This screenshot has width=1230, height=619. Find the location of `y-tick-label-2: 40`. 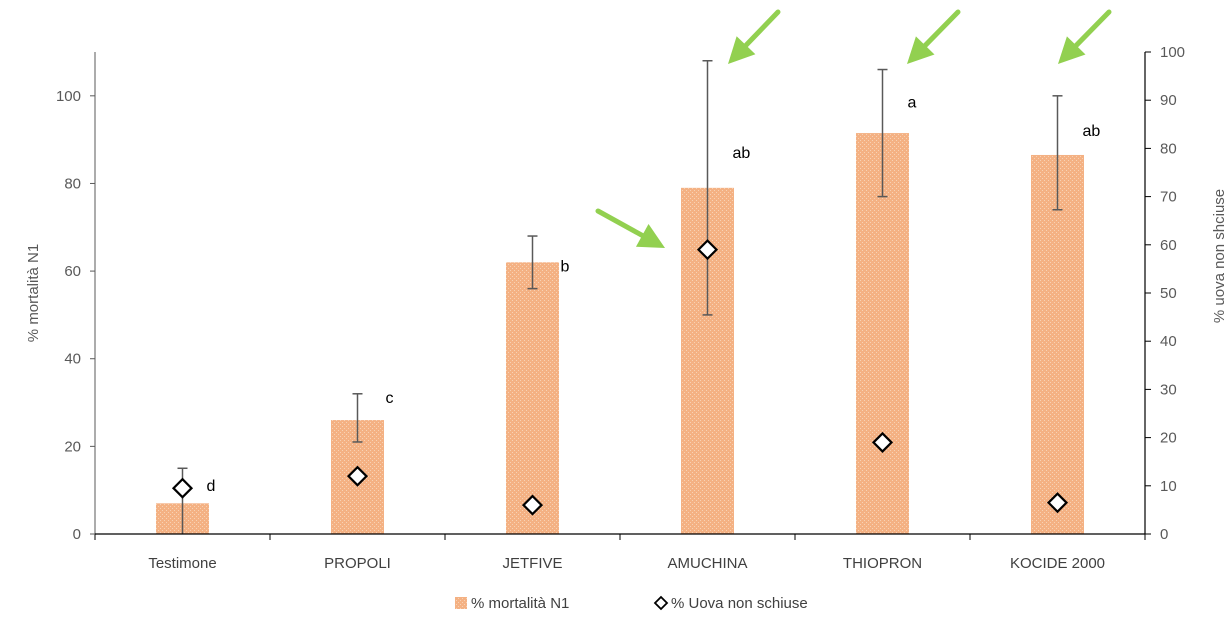

y-tick-label-2: 40 is located at coordinates (72, 359).